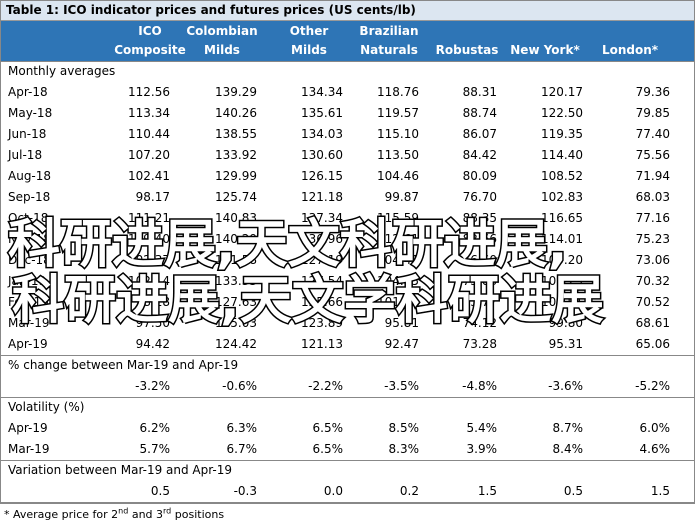 Image resolution: width=695 pixels, height=526 pixels. I want to click on cell: 127.19, so click(322, 260).